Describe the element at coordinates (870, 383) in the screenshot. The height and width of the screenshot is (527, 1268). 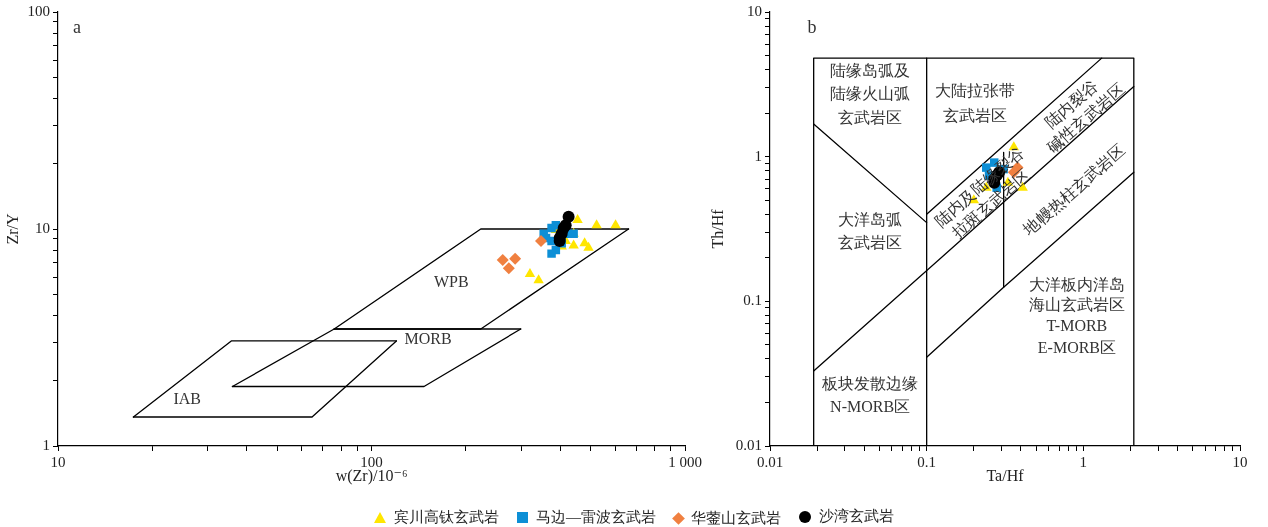
I see `annotation: 板块发散边缘` at that location.